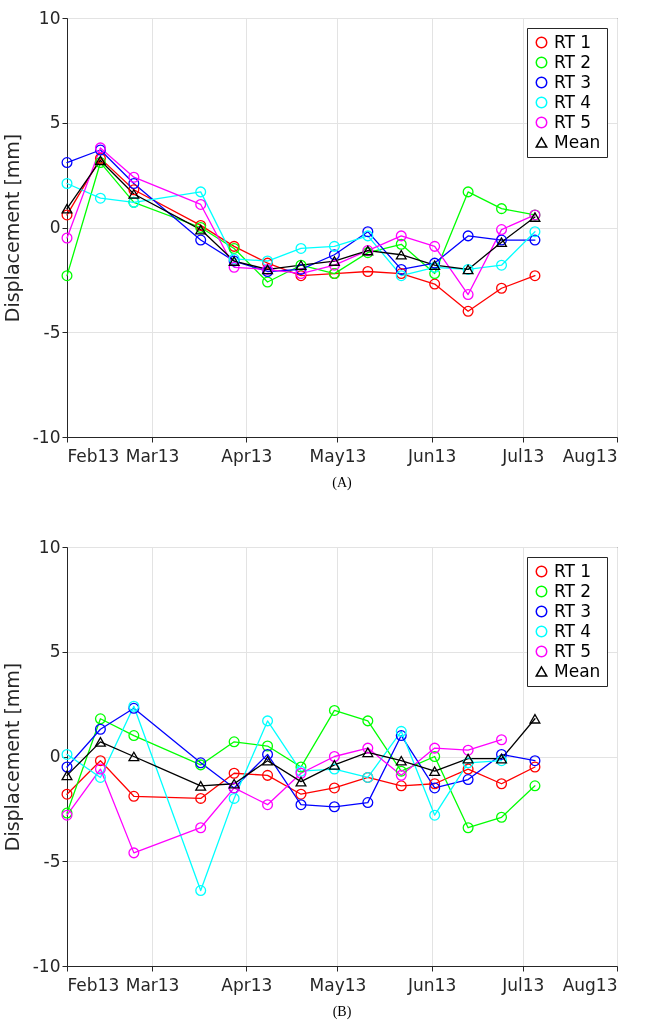 The width and height of the screenshot is (665, 1032). What do you see at coordinates (342, 483) in the screenshot?
I see `text: (A)` at bounding box center [342, 483].